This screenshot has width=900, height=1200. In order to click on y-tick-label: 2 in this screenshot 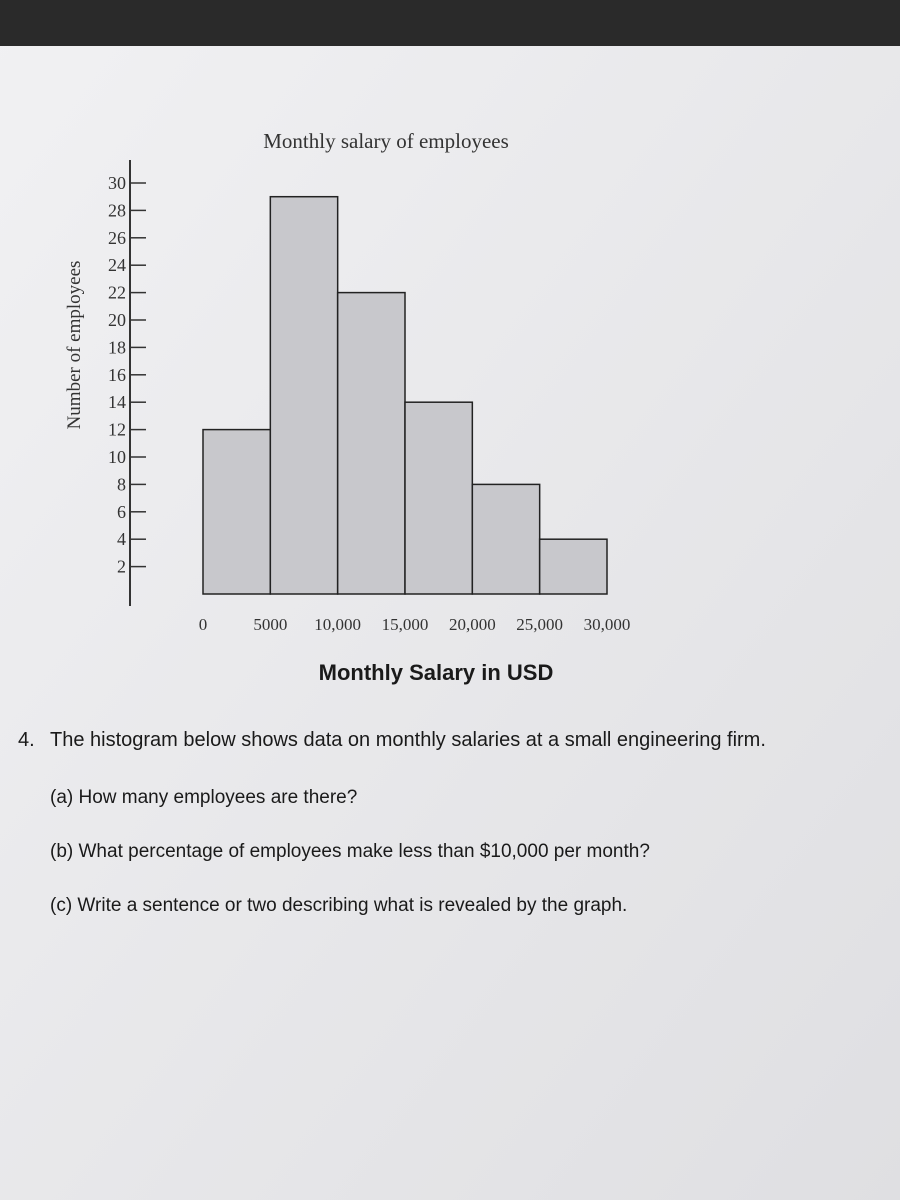, I will do `click(121, 567)`.